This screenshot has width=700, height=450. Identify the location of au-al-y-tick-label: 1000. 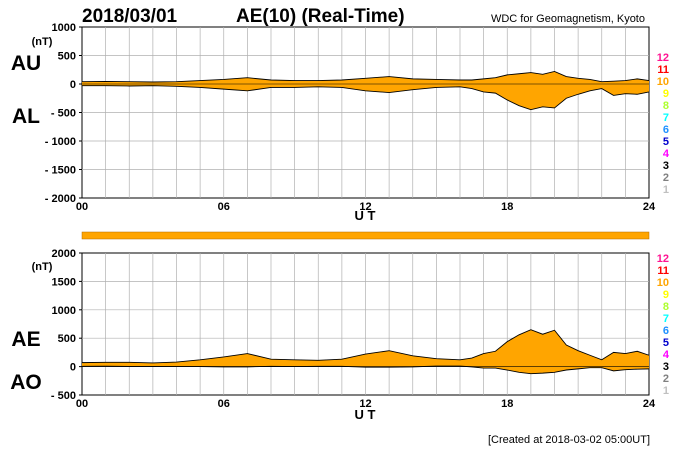
(64, 28).